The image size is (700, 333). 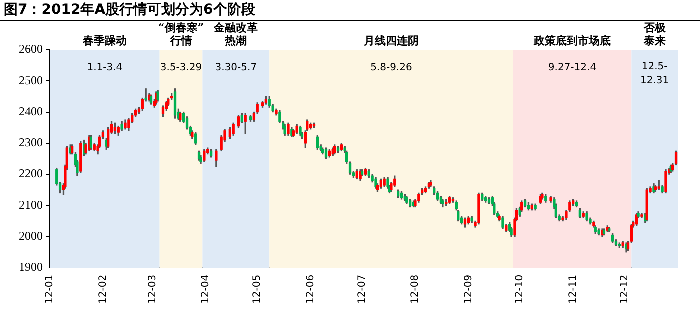 I want to click on y-tick-label: 2200, so click(x=31, y=173).